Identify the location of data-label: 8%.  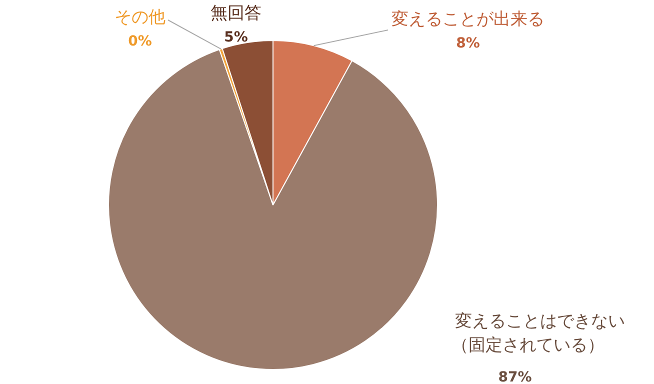
(468, 44).